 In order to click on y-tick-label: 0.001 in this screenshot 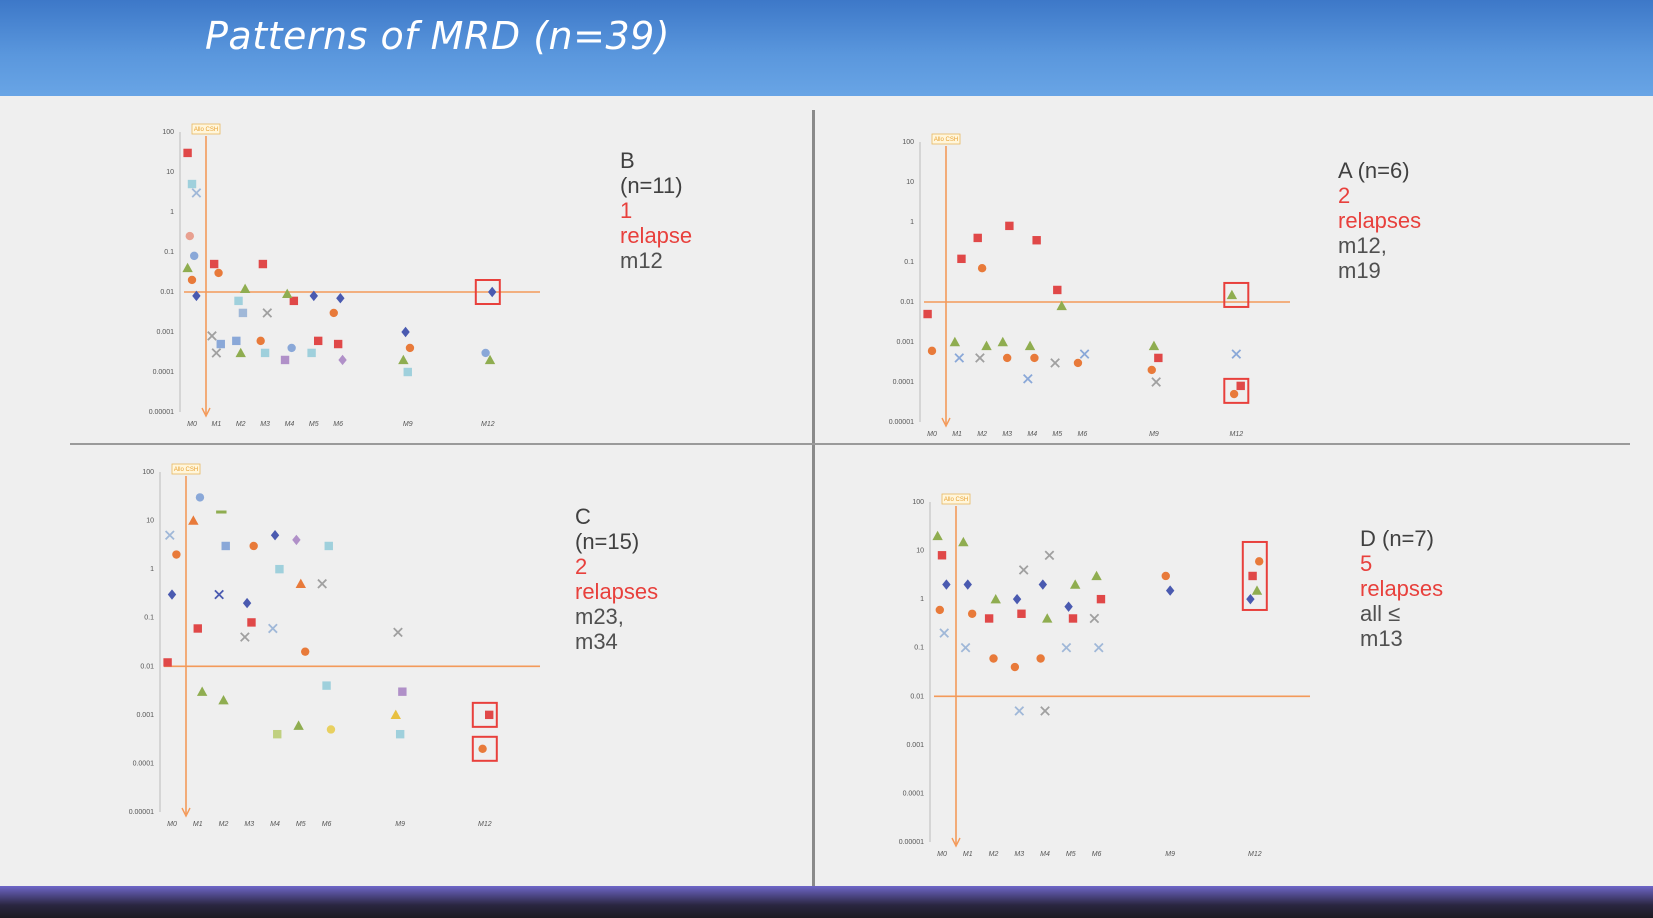, I will do `click(915, 745)`.